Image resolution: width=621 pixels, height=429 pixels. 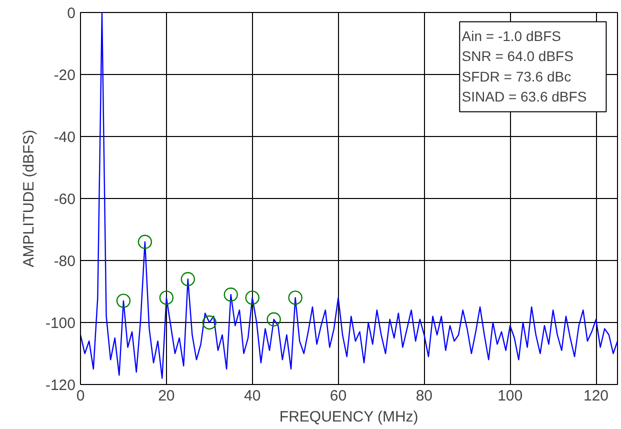 I want to click on x-tick-label: 120, so click(x=596, y=396).